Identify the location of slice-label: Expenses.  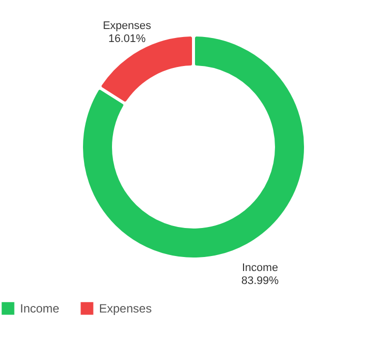
(127, 26).